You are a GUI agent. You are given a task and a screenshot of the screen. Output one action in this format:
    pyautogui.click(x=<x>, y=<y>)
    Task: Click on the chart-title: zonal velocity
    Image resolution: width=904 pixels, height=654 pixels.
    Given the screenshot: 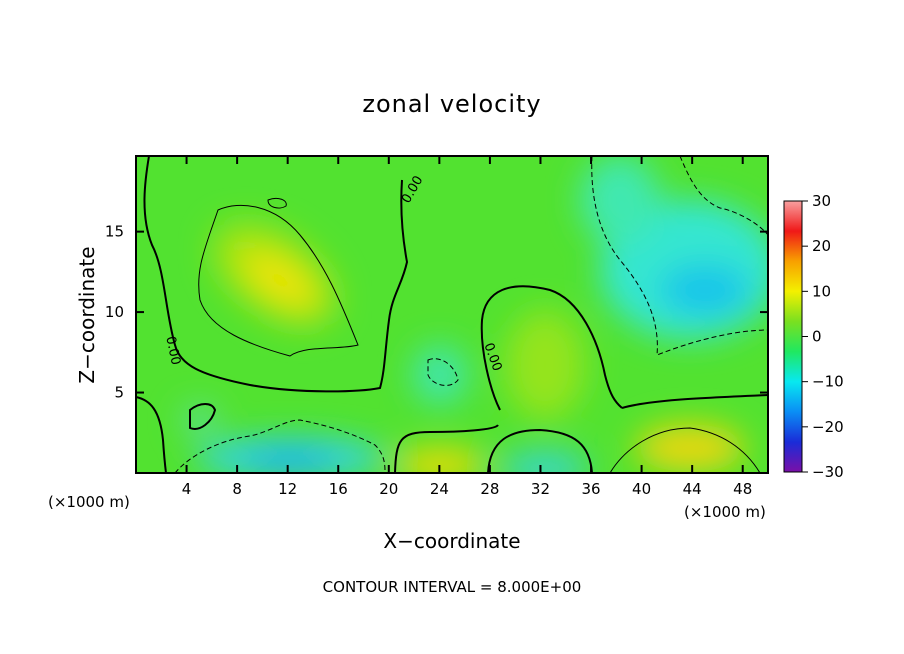 What is the action you would take?
    pyautogui.click(x=451, y=104)
    